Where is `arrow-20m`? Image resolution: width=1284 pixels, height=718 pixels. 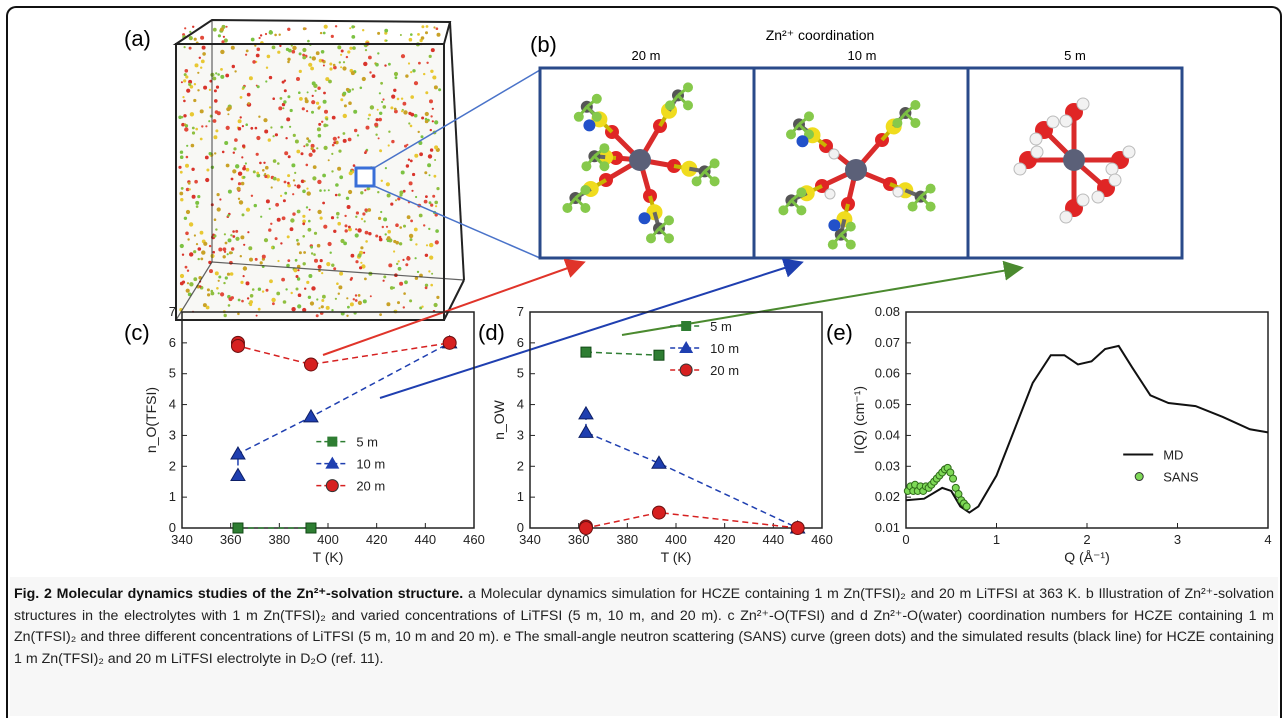 arrow-20m is located at coordinates (454, 307).